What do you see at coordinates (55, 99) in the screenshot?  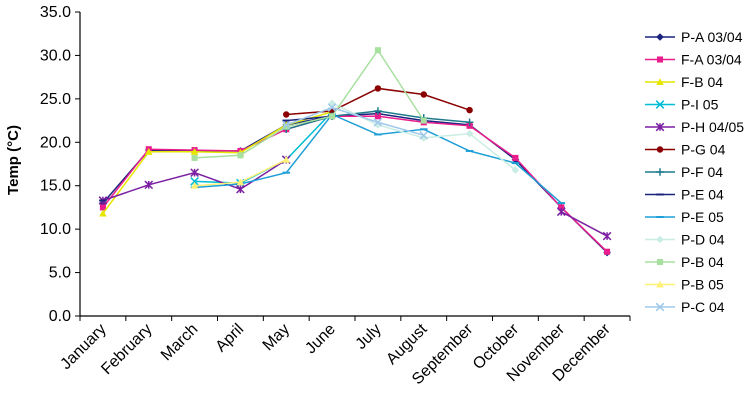 I see `y-tick-label: 25.0` at bounding box center [55, 99].